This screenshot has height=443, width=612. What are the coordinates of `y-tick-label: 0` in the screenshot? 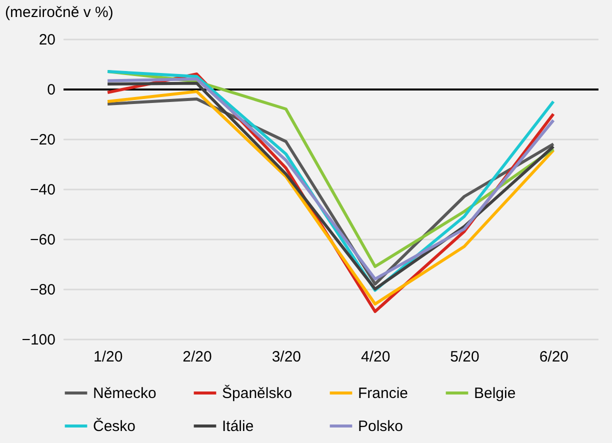 It's located at (51, 90).